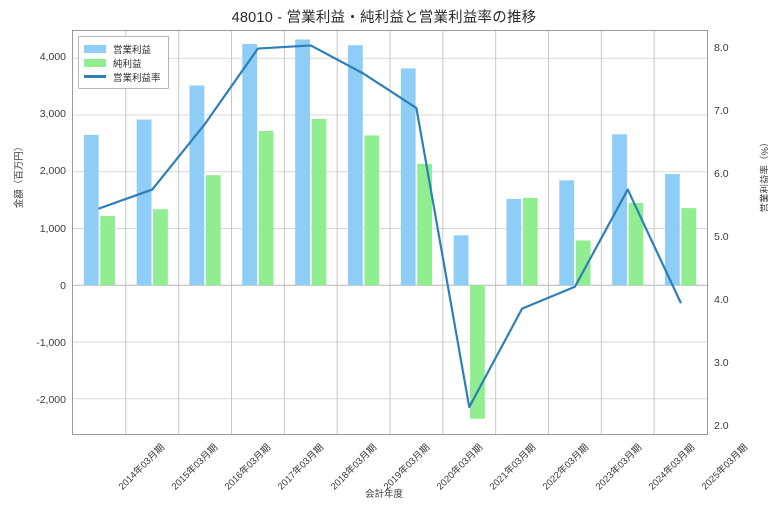  What do you see at coordinates (319, 202) in the screenshot?
I see `bar-純利益-2018年03月期` at bounding box center [319, 202].